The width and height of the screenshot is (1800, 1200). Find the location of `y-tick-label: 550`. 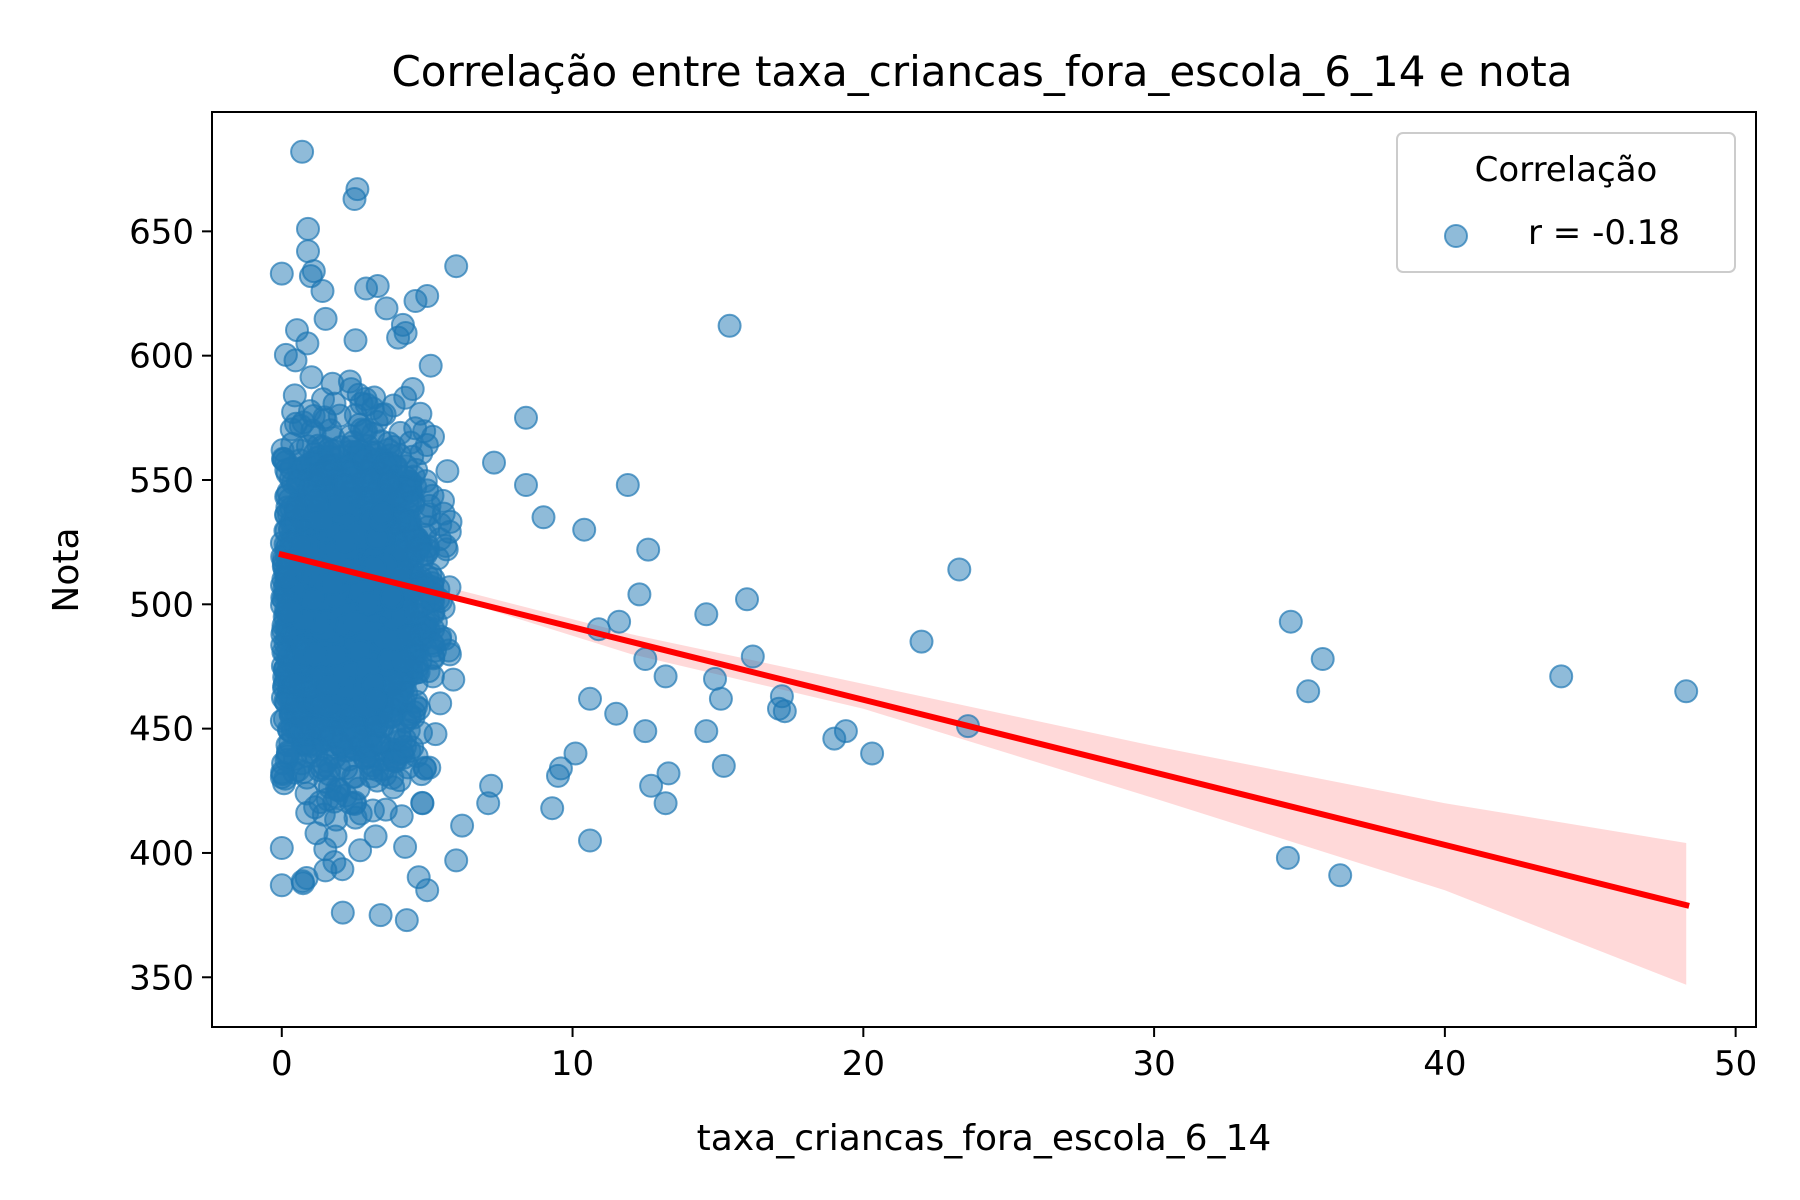

y-tick-label: 550 is located at coordinates (161, 481).